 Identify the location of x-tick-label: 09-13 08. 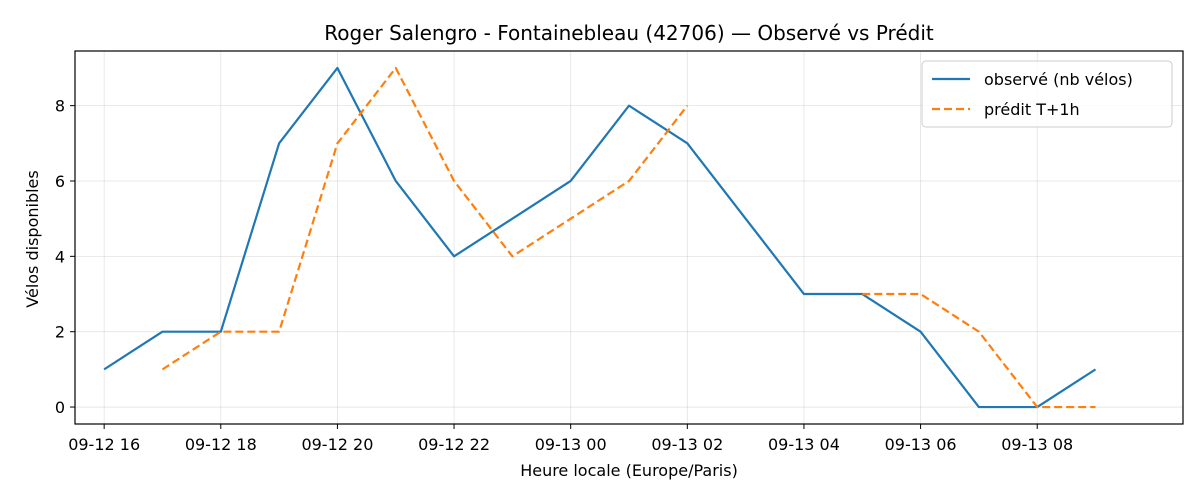
(1037, 444).